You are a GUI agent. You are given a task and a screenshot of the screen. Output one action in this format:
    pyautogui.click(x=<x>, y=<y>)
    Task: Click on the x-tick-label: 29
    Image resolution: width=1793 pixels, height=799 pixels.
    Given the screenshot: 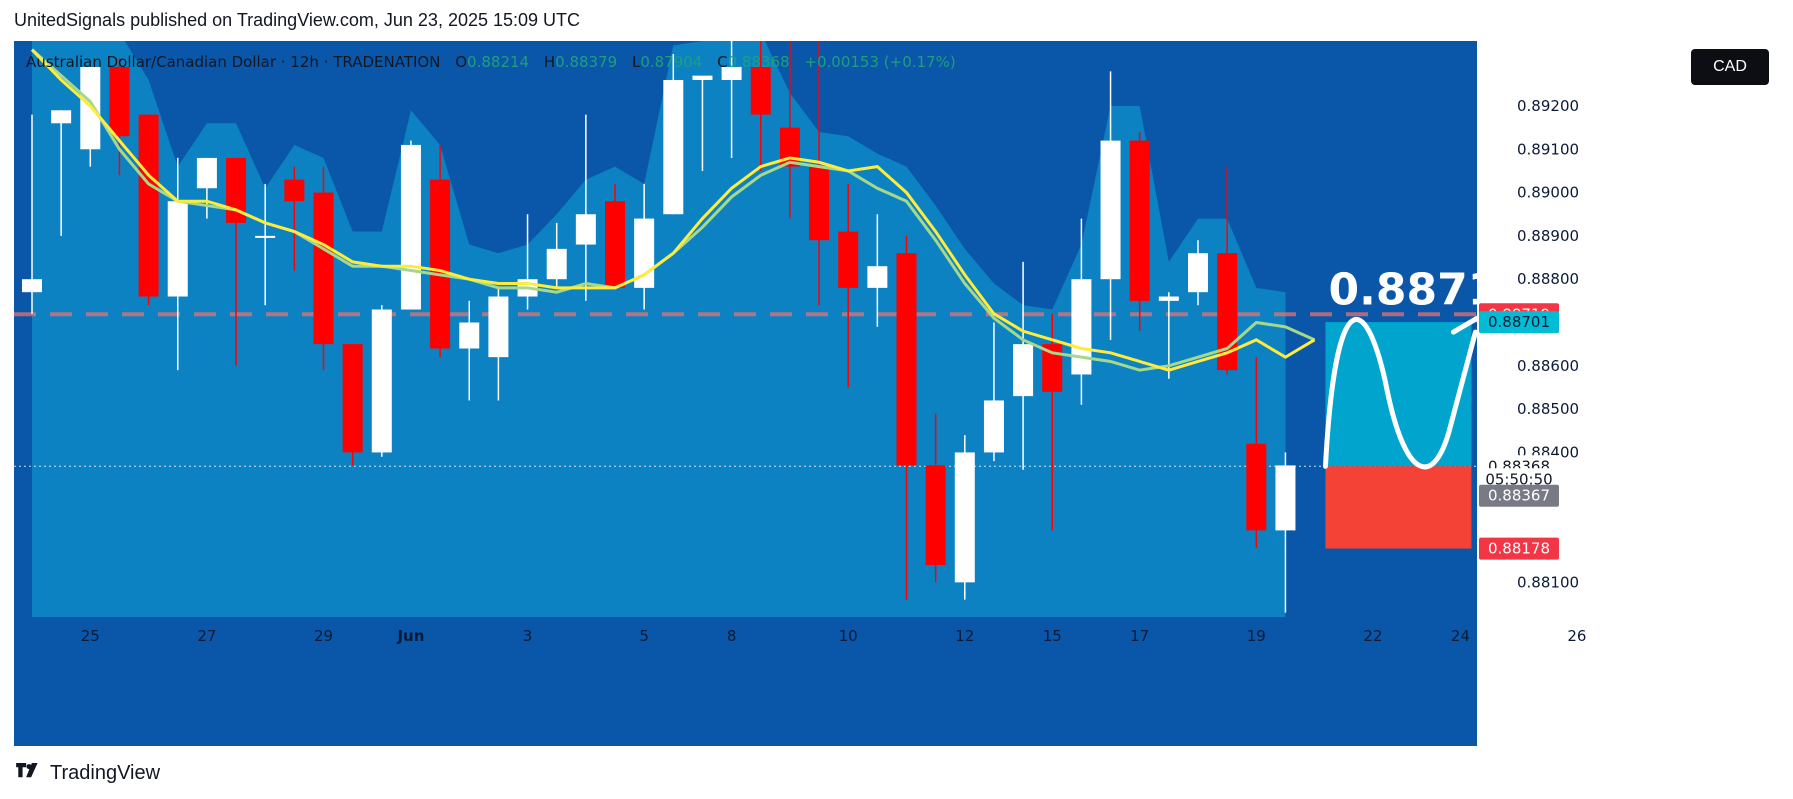 What is the action you would take?
    pyautogui.click(x=323, y=636)
    